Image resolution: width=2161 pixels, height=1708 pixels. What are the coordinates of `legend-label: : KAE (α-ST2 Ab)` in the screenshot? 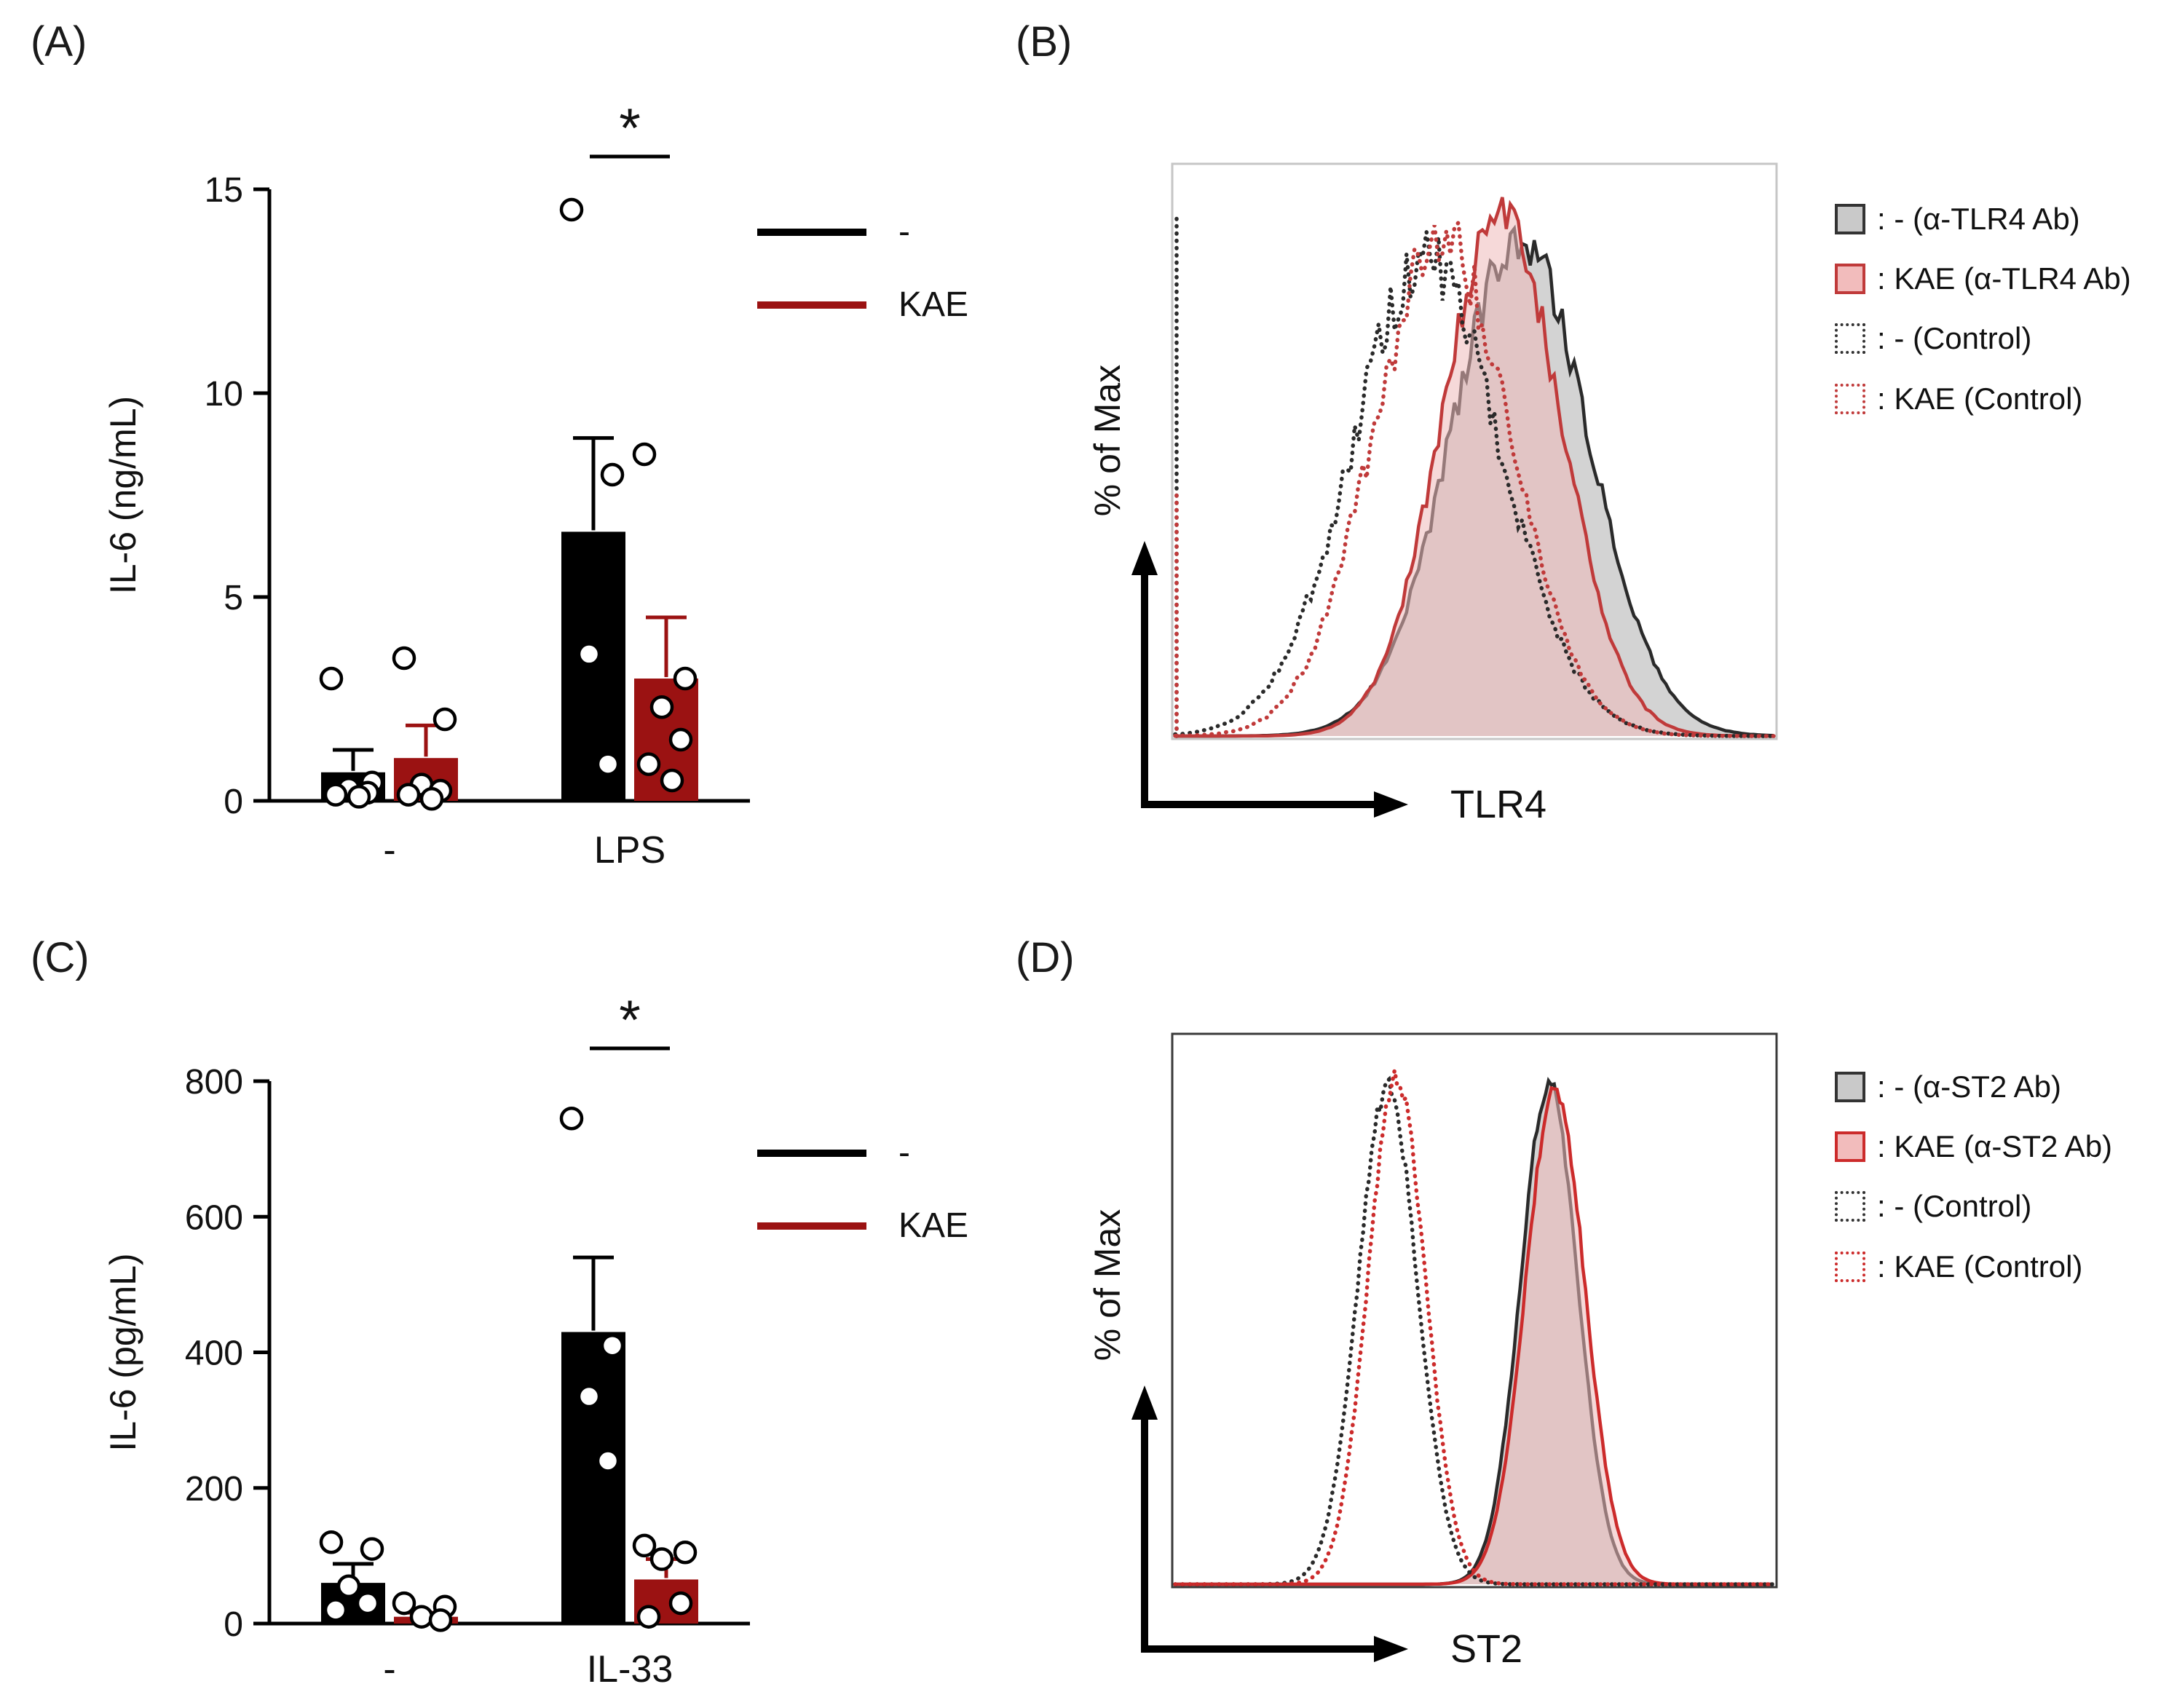 It's located at (1995, 1146).